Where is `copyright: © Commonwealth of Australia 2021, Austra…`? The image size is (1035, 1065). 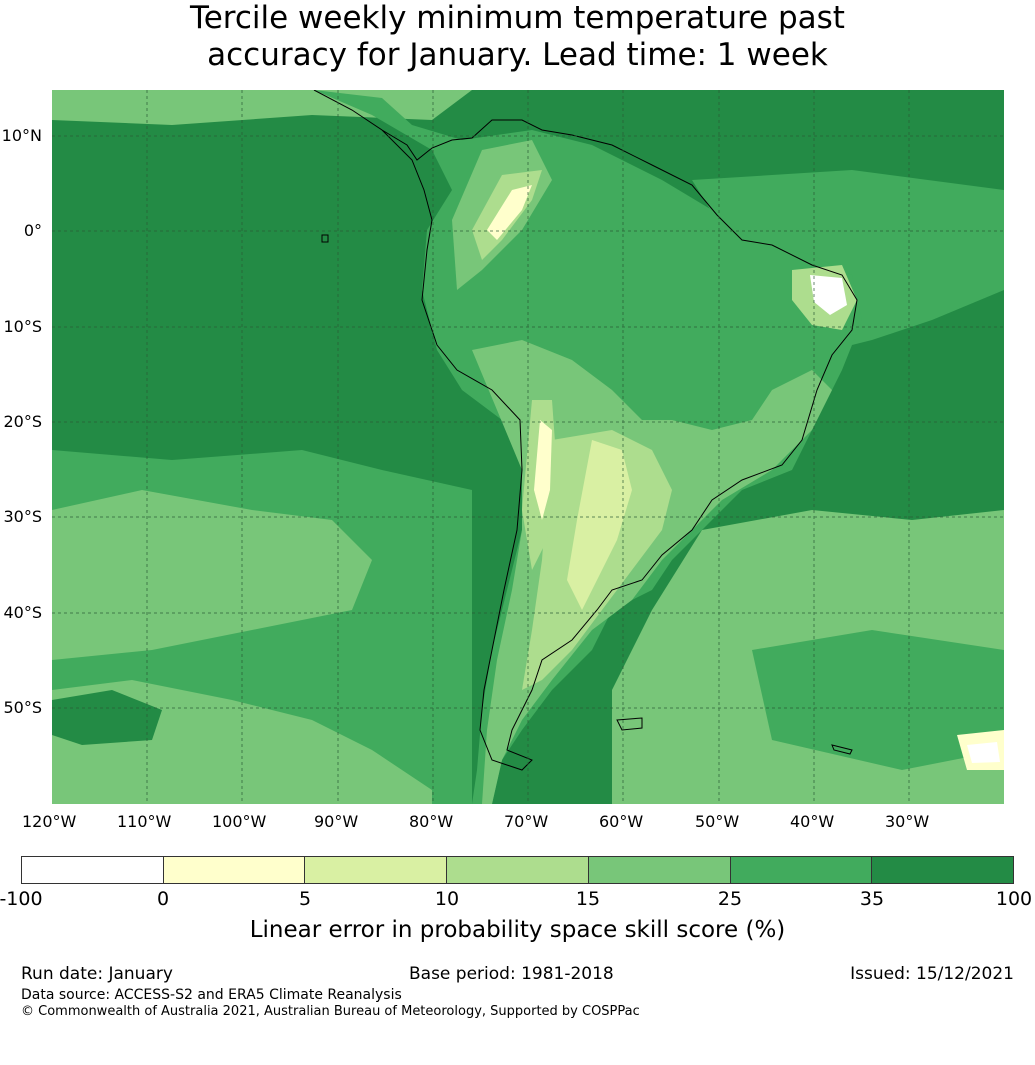
copyright: © Commonwealth of Australia 2021, Austra… is located at coordinates (330, 1011).